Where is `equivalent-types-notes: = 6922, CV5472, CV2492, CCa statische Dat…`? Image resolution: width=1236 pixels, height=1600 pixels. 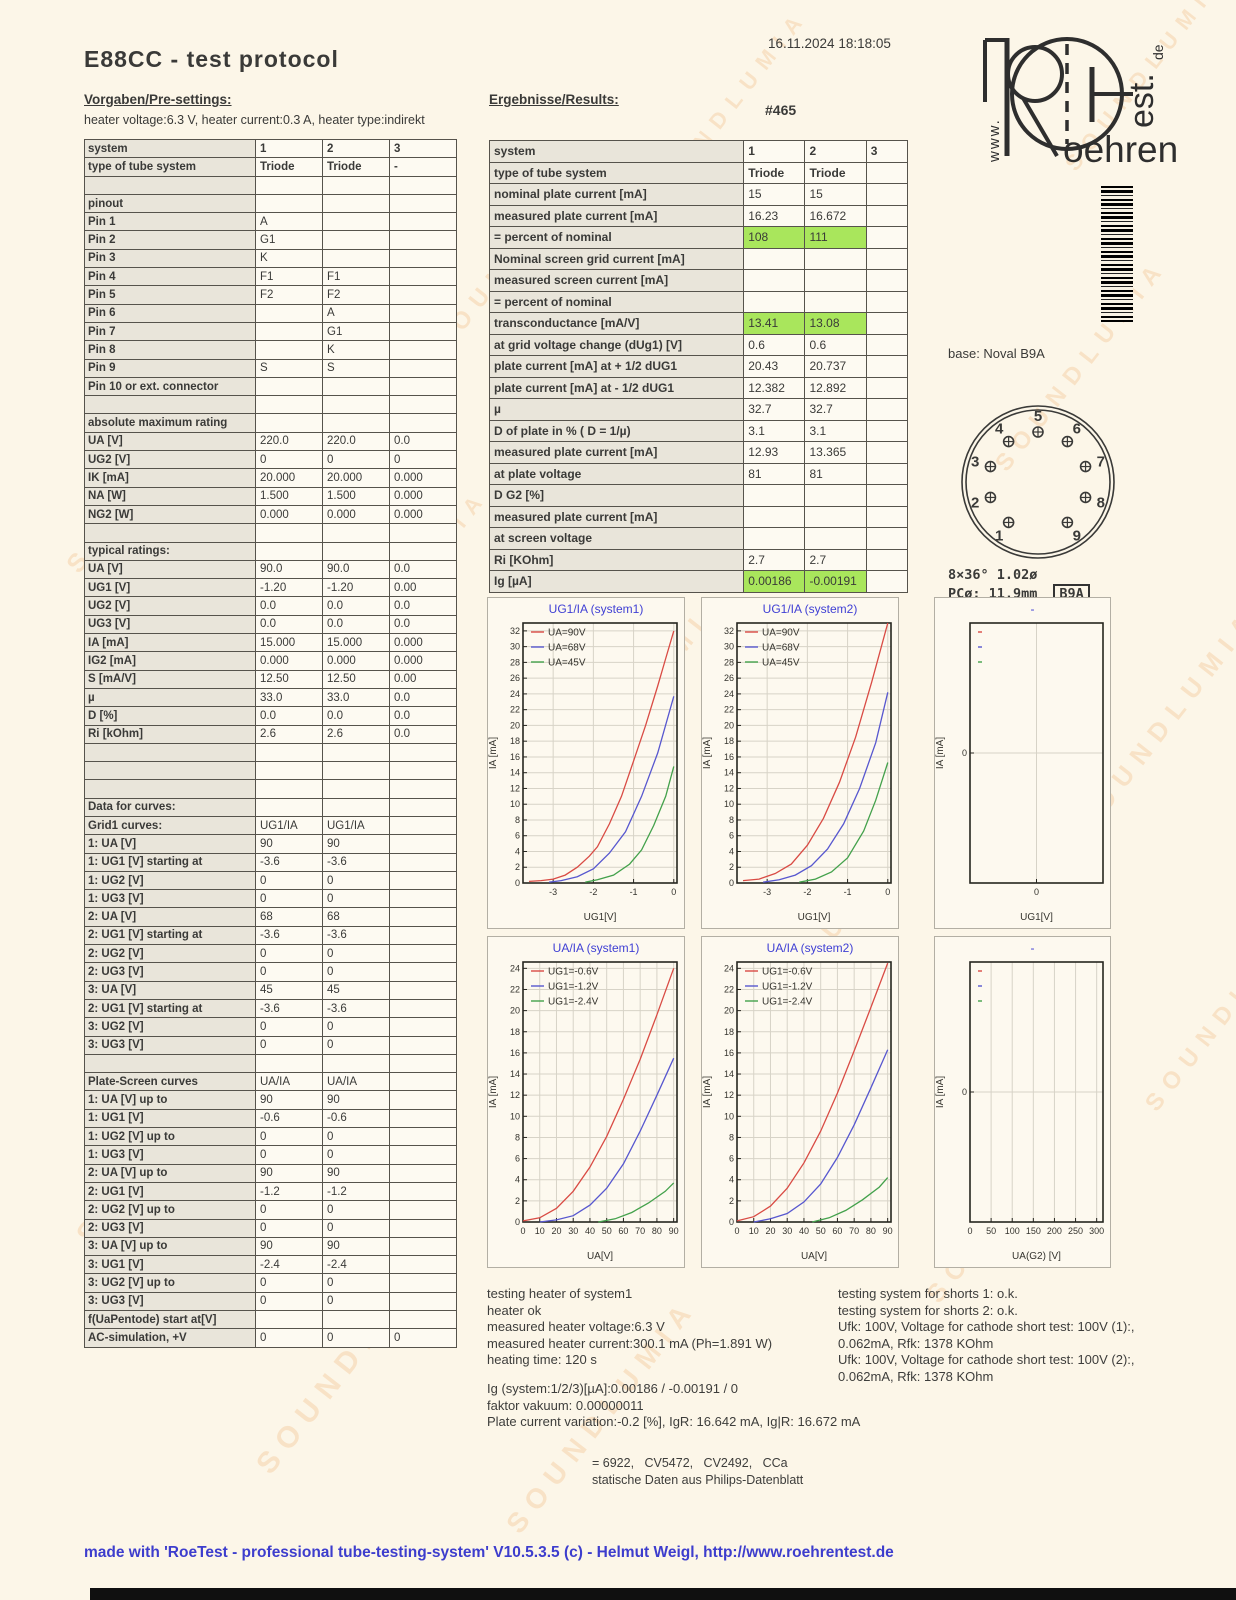
equivalent-types-notes: = 6922, CV5472, CV2492, CCa statische Dat… is located at coordinates (697, 1471).